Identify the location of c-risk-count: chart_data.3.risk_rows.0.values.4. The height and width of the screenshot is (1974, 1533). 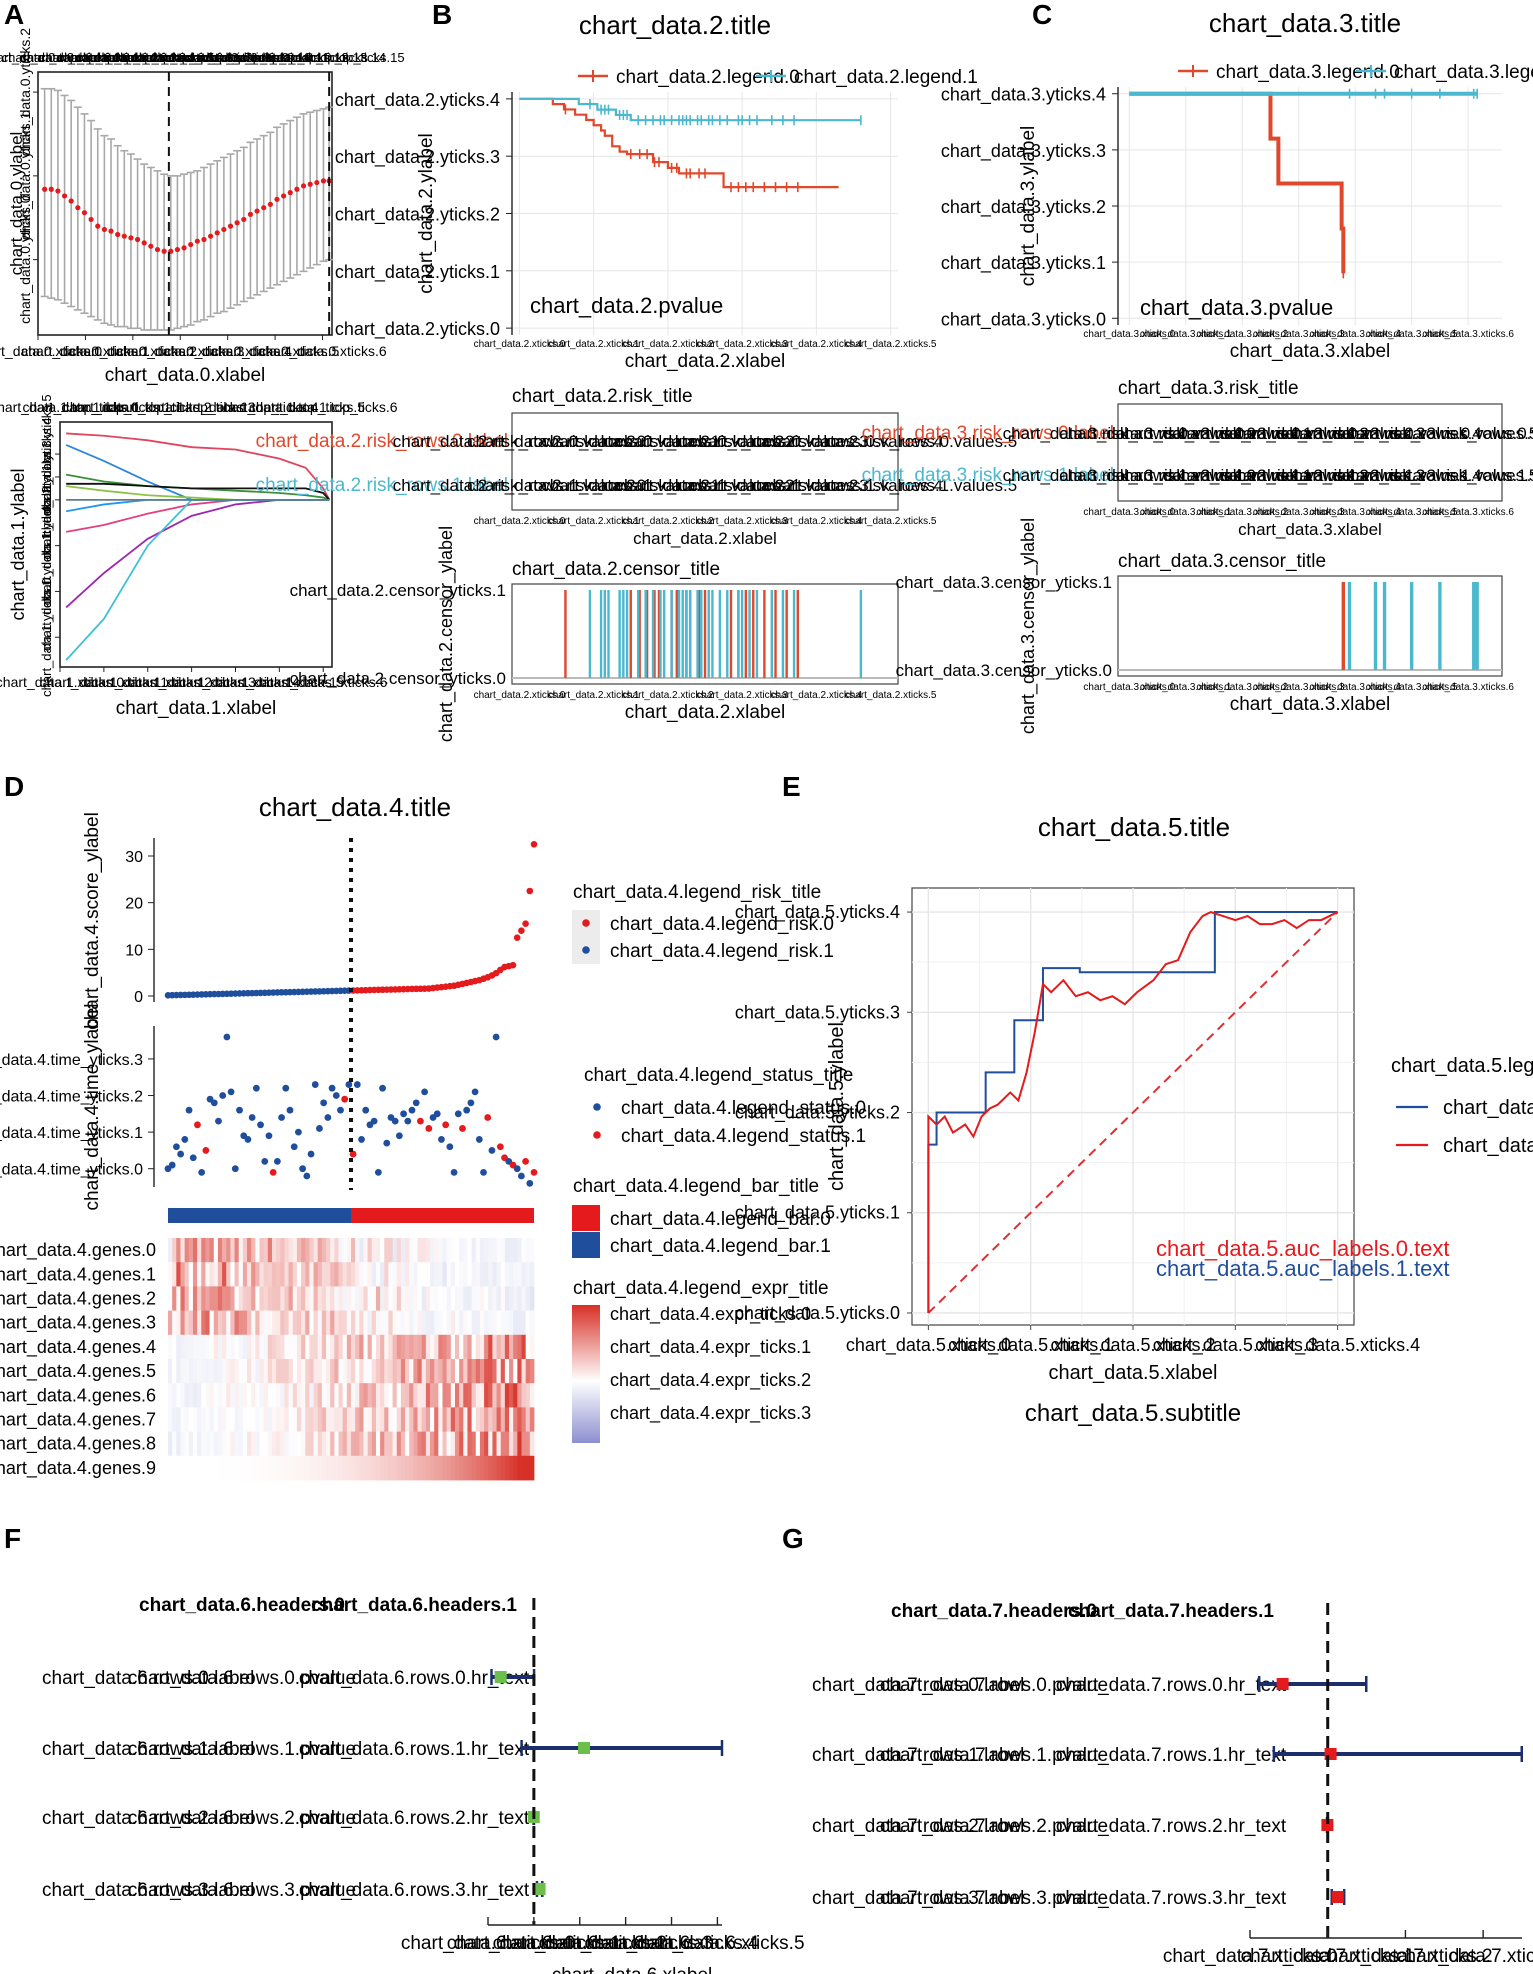
(1355, 433).